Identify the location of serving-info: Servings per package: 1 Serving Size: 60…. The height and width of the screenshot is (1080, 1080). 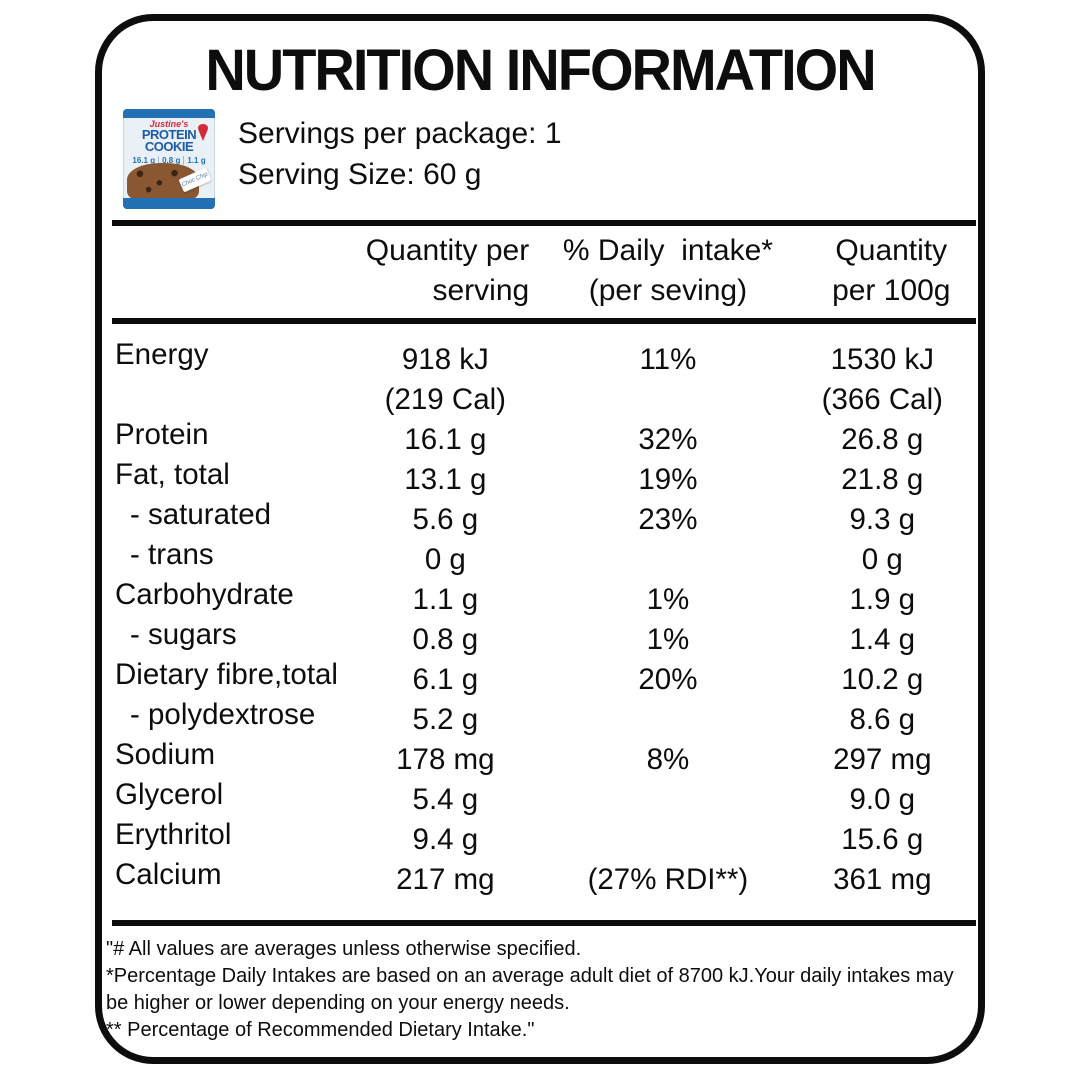
(400, 154).